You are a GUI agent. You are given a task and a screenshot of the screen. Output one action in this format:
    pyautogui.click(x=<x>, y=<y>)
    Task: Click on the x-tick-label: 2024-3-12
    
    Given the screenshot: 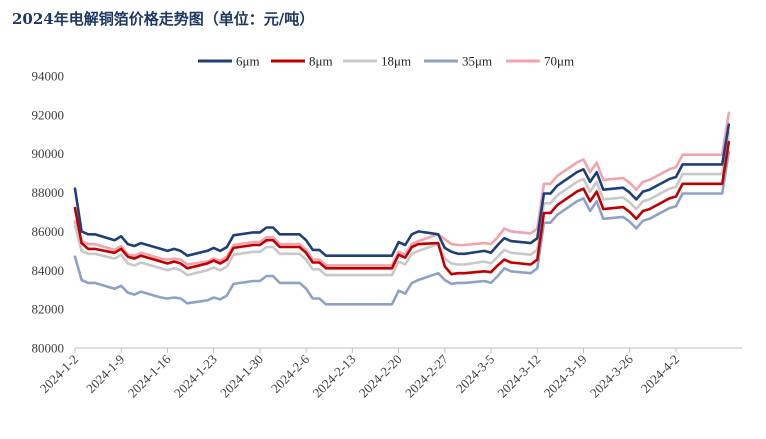 What is the action you would take?
    pyautogui.click(x=518, y=376)
    